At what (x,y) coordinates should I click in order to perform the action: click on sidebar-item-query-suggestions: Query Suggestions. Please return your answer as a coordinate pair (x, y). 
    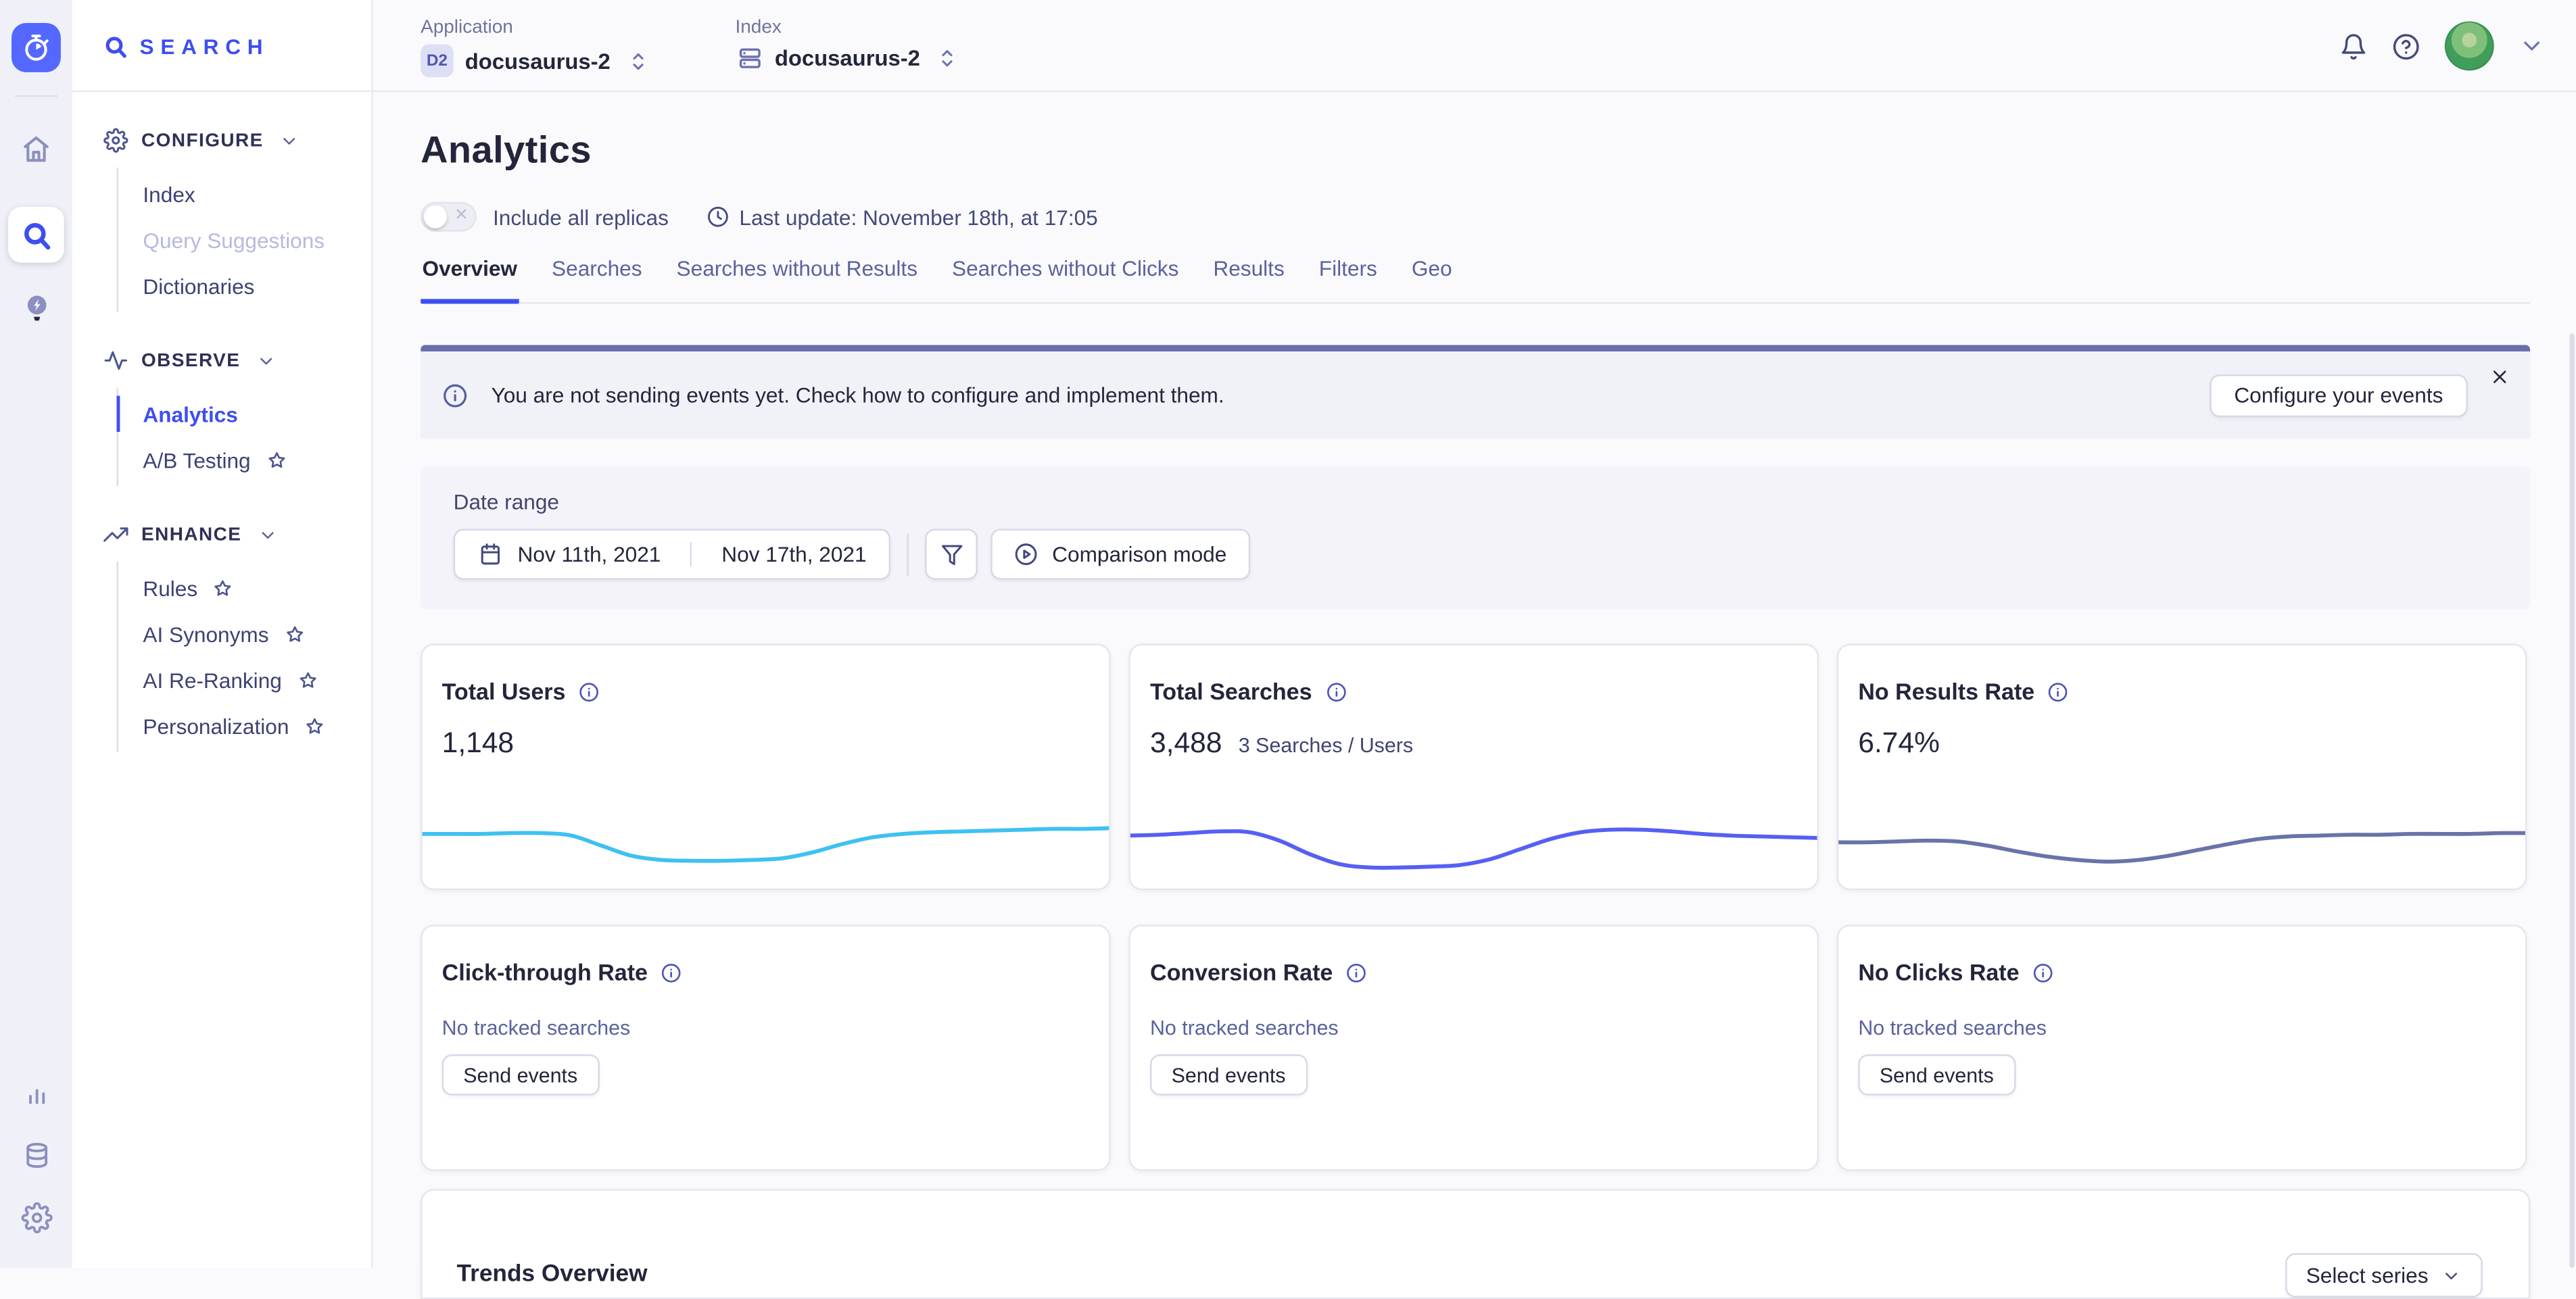
    Looking at the image, I should click on (234, 240).